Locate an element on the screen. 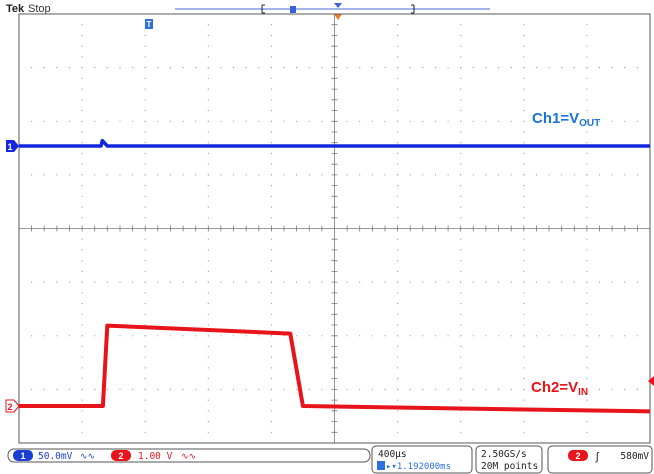 This screenshot has height=474, width=654. trigger-delay-icon is located at coordinates (381, 465).